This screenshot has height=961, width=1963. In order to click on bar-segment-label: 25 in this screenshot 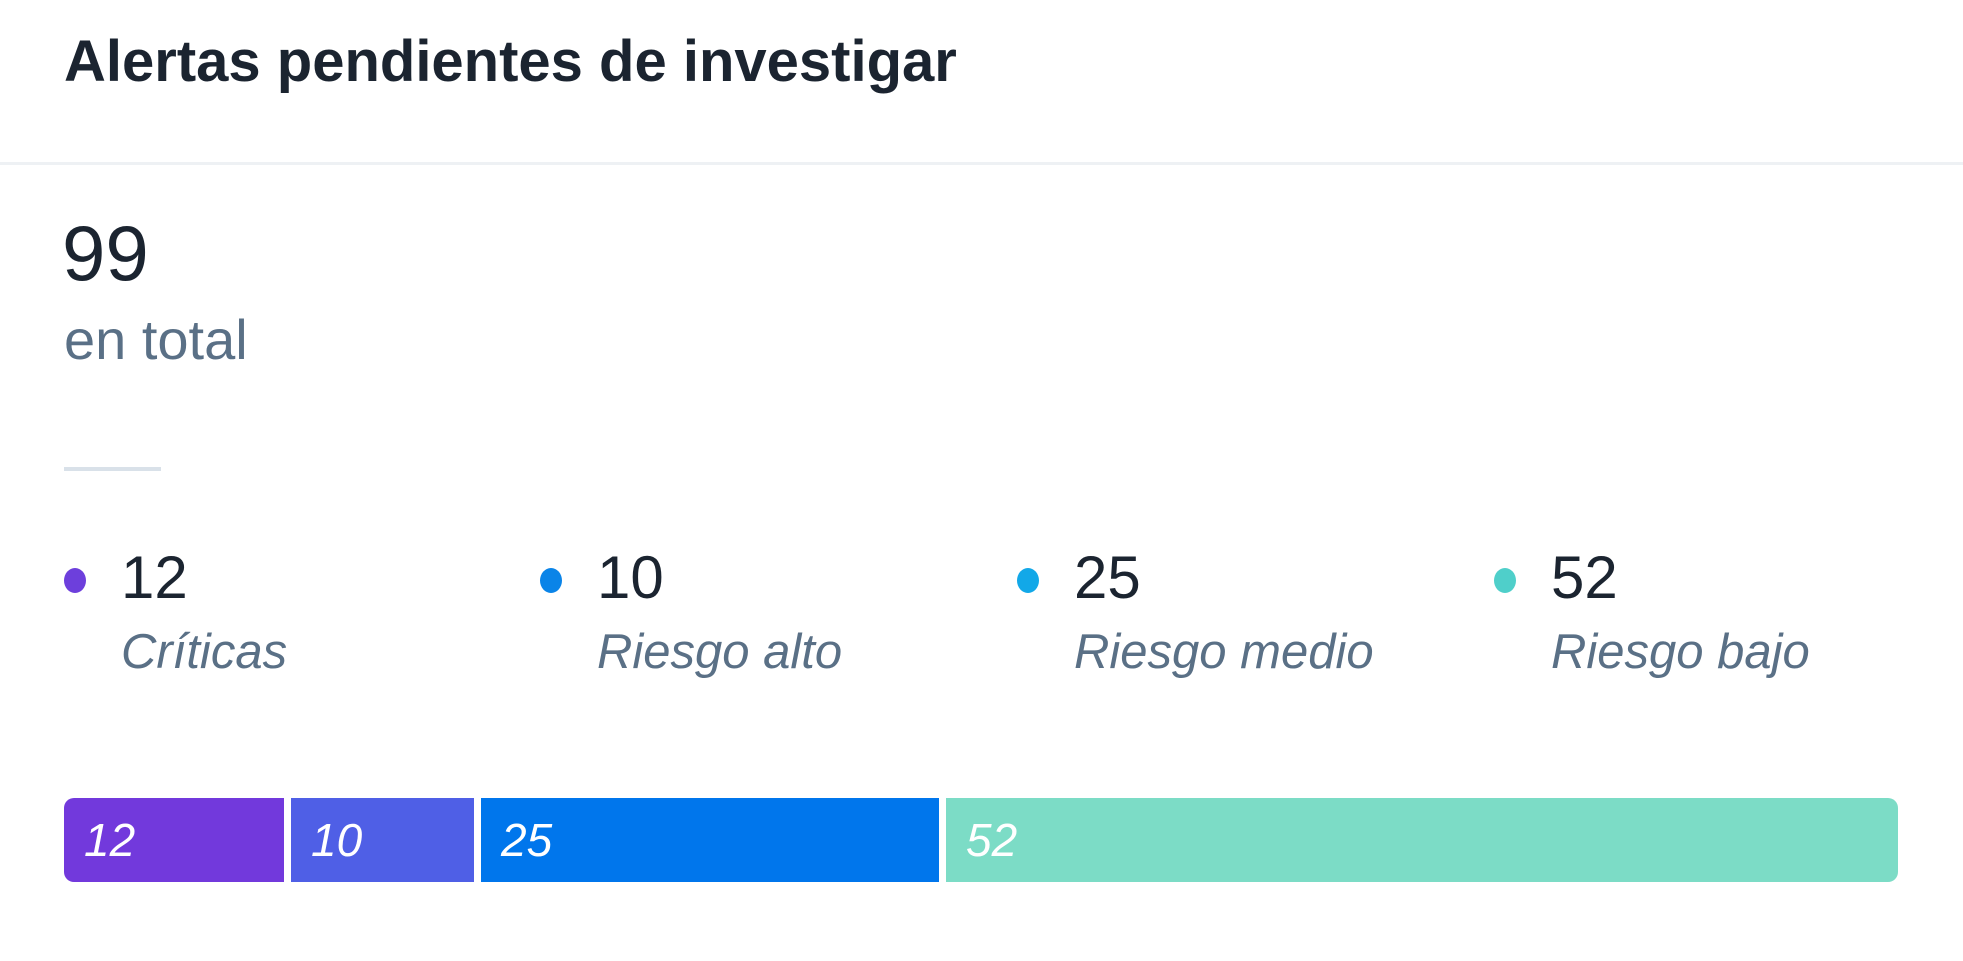, I will do `click(527, 840)`.